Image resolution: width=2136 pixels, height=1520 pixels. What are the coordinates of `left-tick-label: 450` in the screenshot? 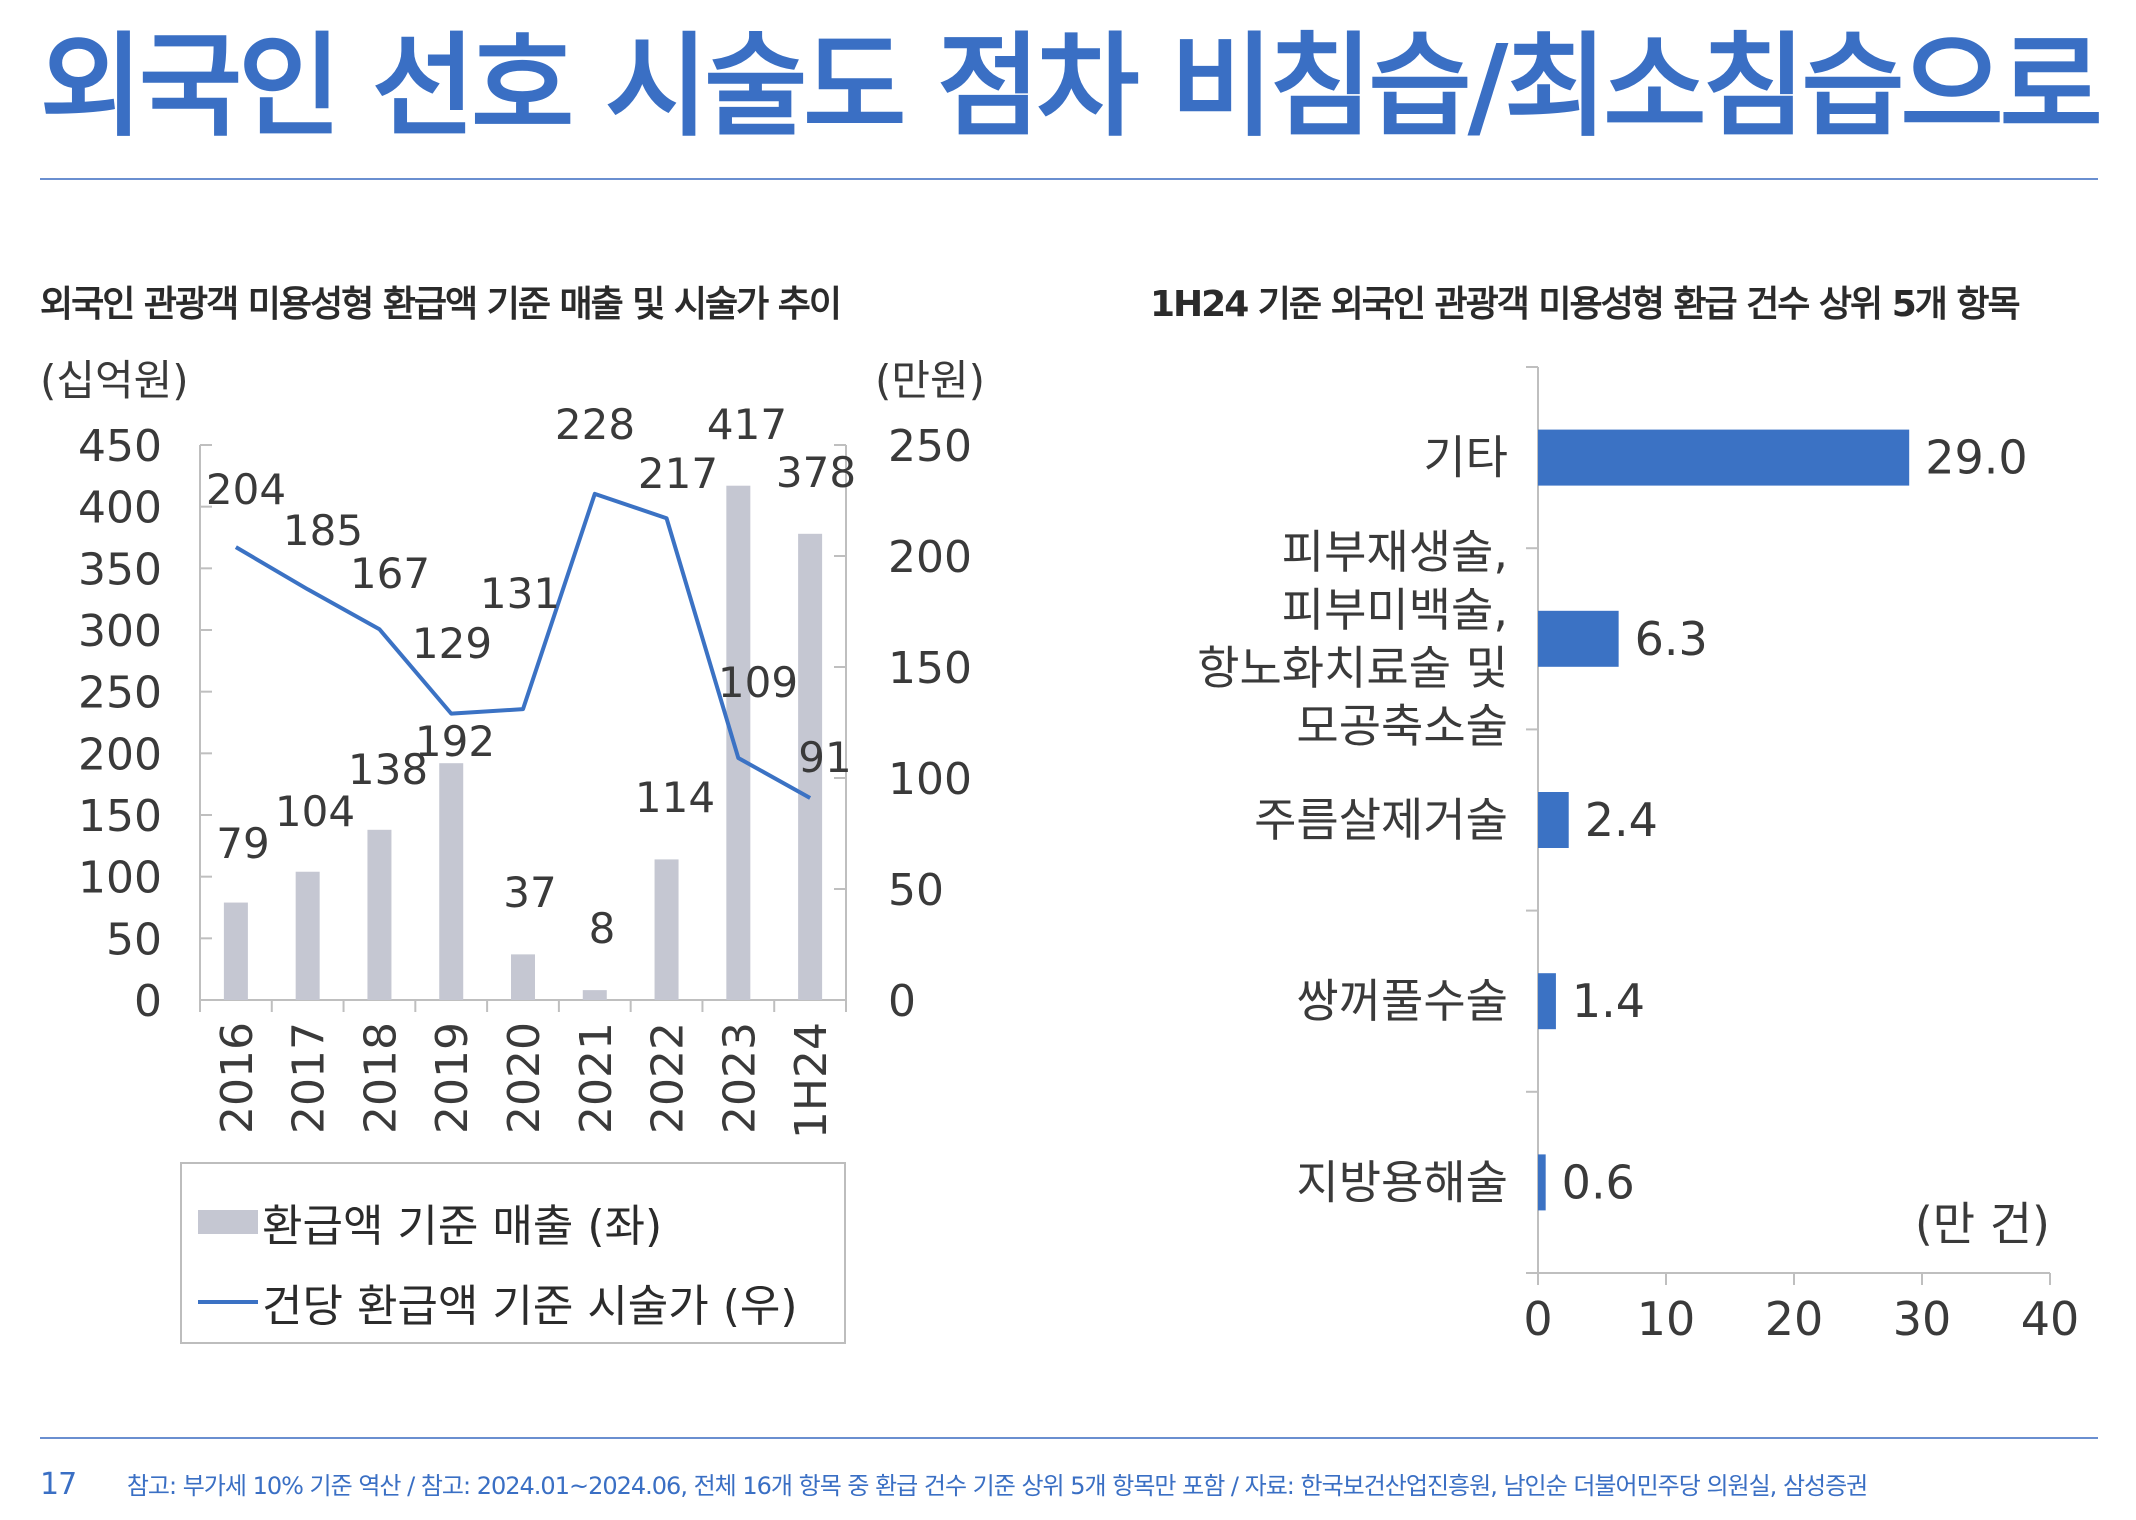 It's located at (120, 446).